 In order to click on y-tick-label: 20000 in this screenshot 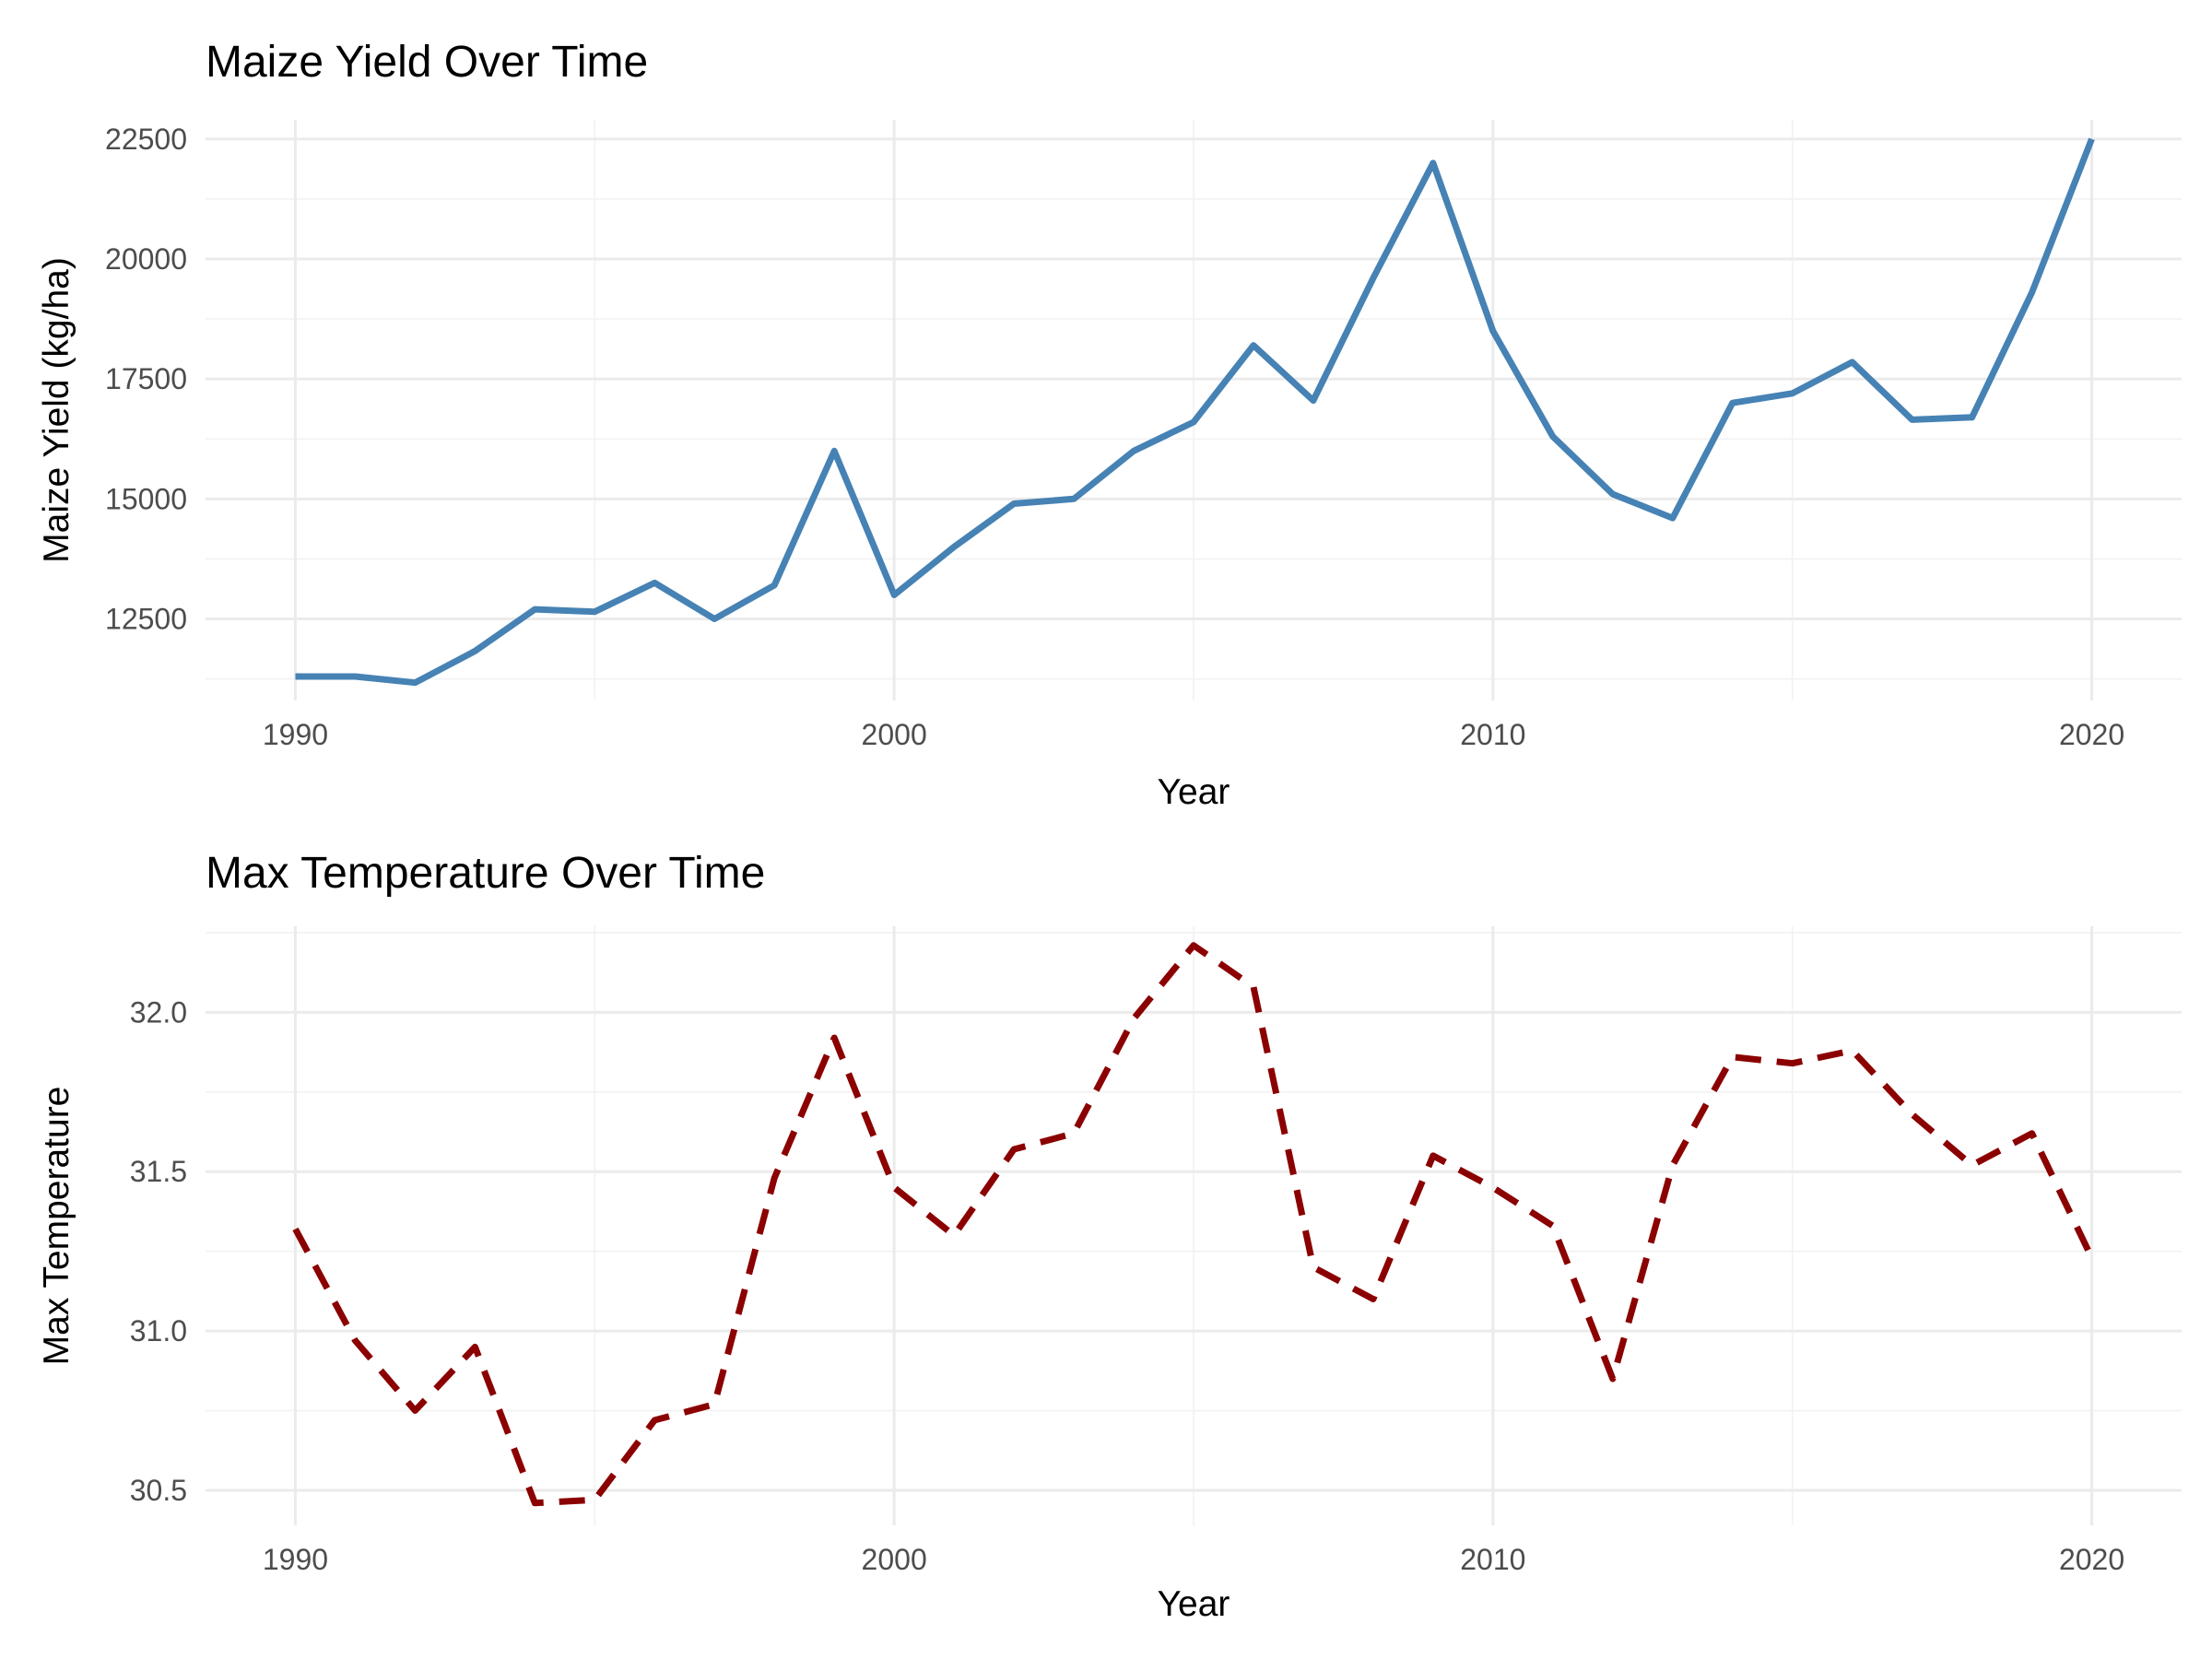, I will do `click(146, 259)`.